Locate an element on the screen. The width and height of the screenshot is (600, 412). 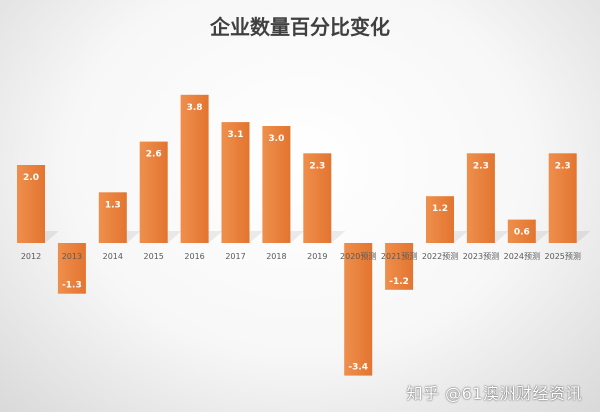
value-label: 2.0 is located at coordinates (31, 178).